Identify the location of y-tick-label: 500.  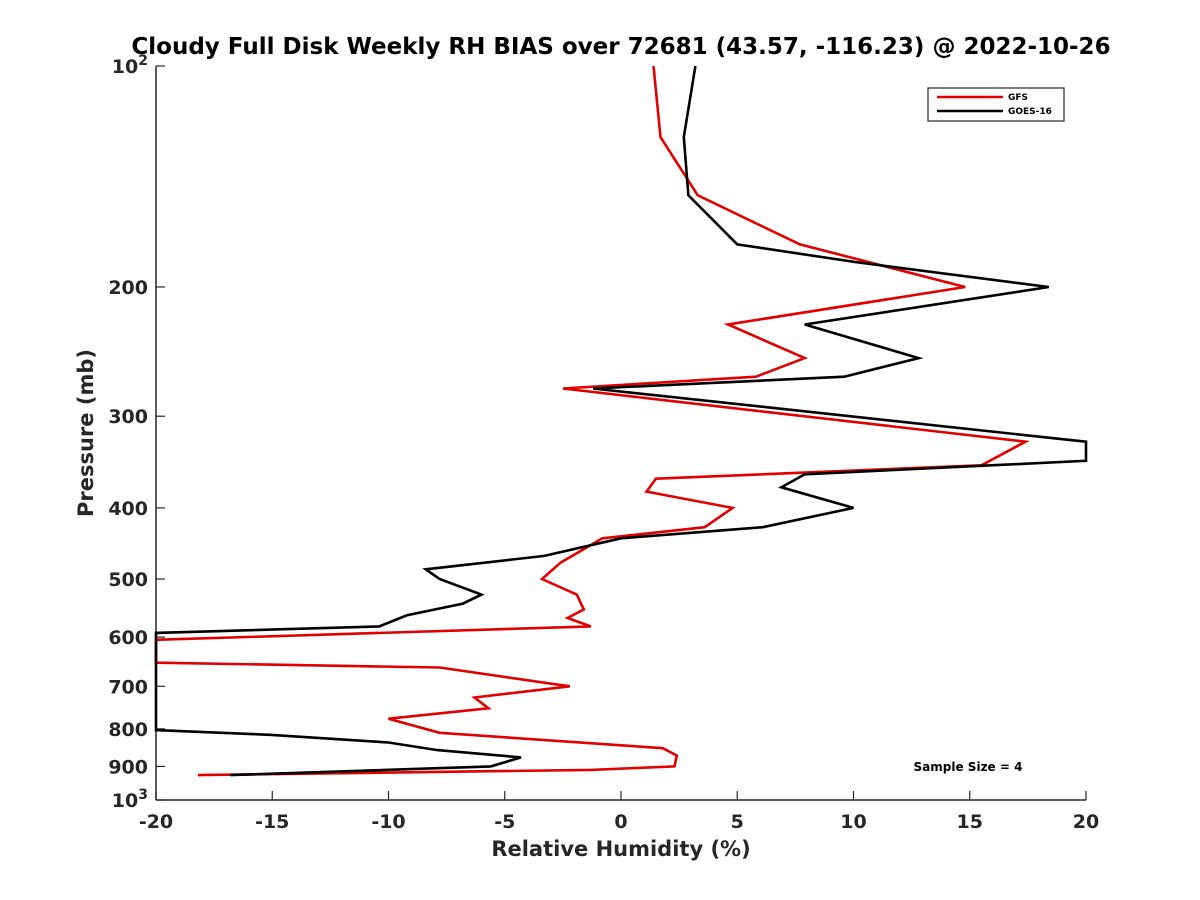
(128, 580).